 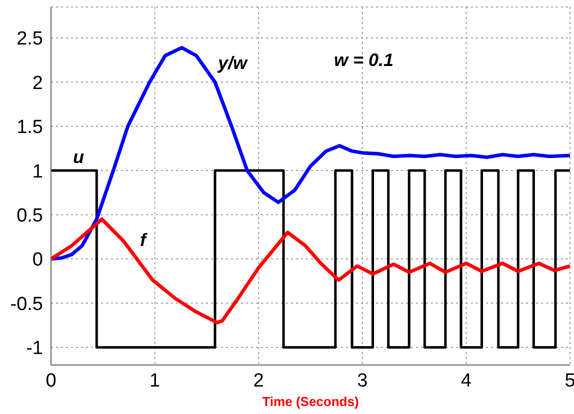 What do you see at coordinates (362, 381) in the screenshot?
I see `x-tick-label: 3` at bounding box center [362, 381].